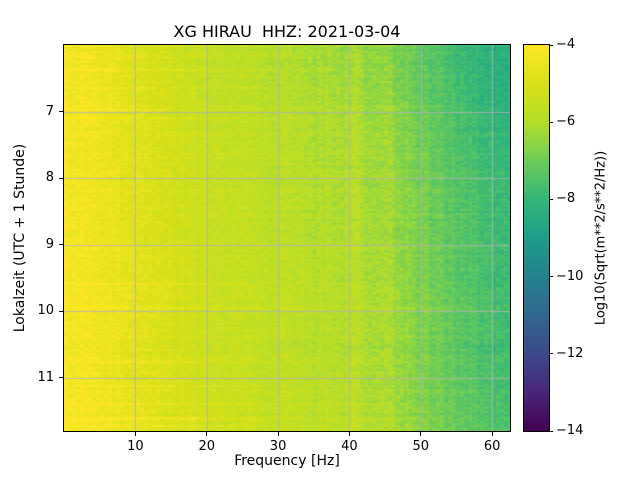 Image resolution: width=640 pixels, height=480 pixels. Describe the element at coordinates (278, 446) in the screenshot. I see `x-tick-label: 30` at that location.